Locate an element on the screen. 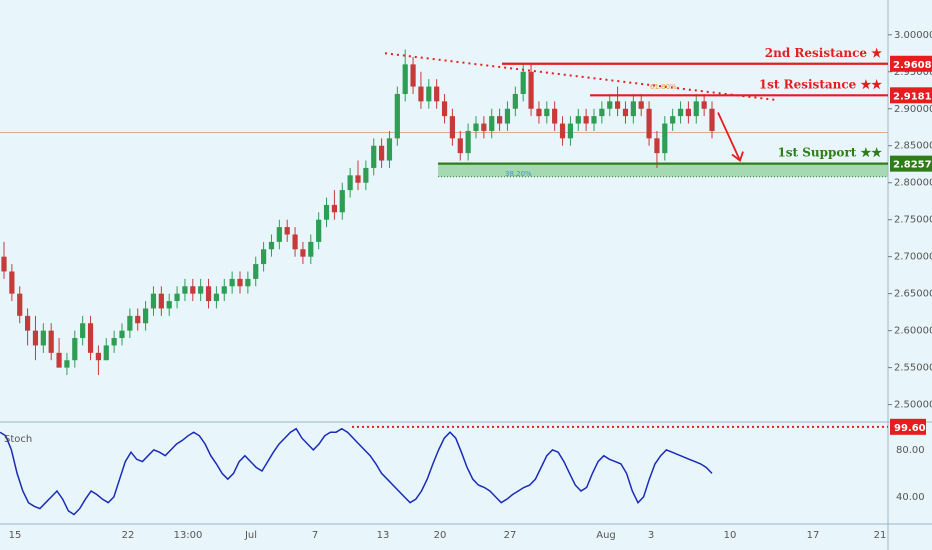 Image resolution: width=932 pixels, height=550 pixels. time-axis: 15 22 13:00 Jul 7 13 20 27 Aug 3 10 17 21 is located at coordinates (448, 535).